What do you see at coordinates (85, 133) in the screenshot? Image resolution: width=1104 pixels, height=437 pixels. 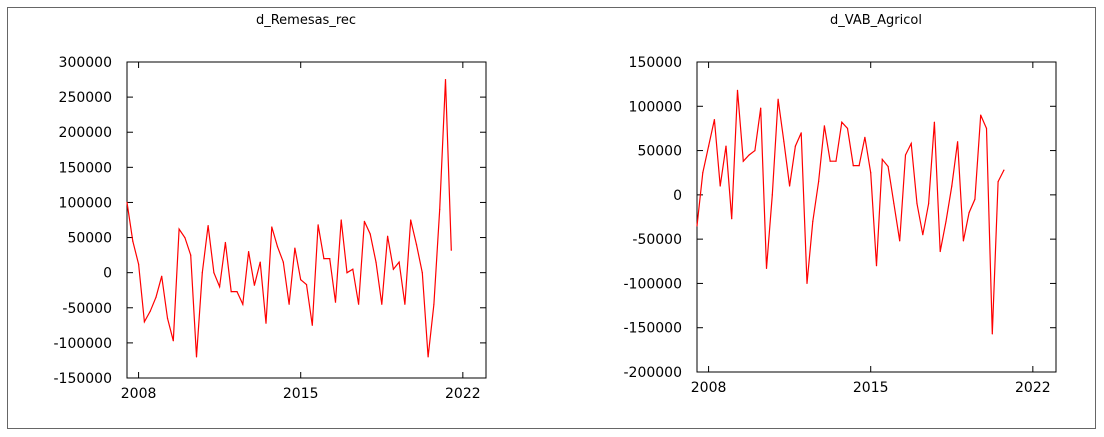 I see `chart-1-ytick-label: 200000` at bounding box center [85, 133].